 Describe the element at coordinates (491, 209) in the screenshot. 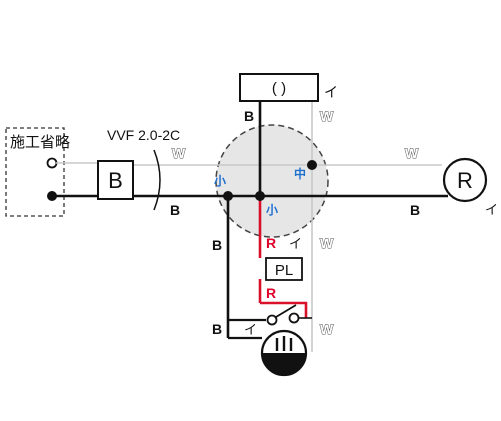

I see `motor-side-symbol: イ` at that location.